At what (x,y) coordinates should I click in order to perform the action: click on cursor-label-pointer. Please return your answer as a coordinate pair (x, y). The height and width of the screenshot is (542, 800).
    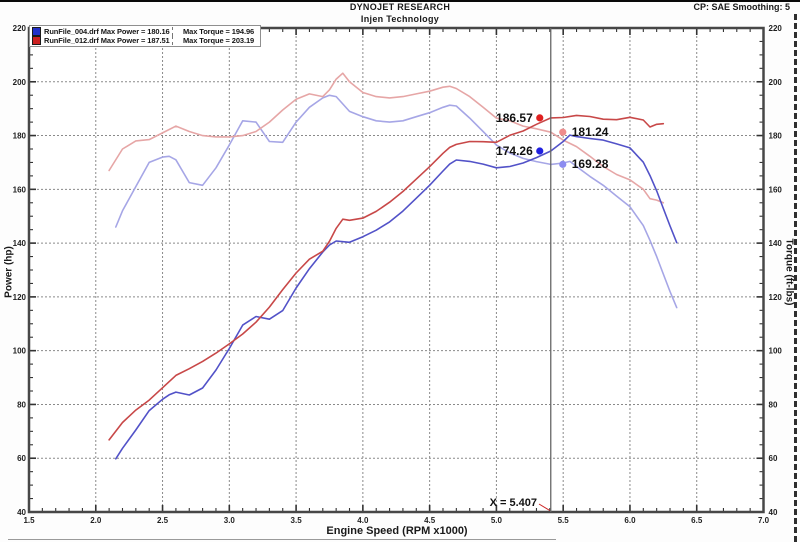
    Looking at the image, I should click on (544, 507).